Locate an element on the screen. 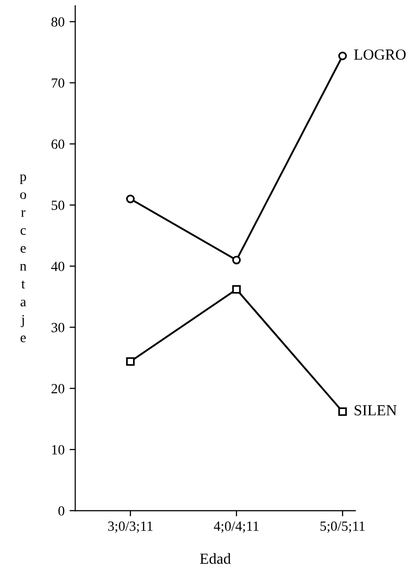 This screenshot has width=418, height=577. x-tick-label: 4;0/4;11 is located at coordinates (236, 527).